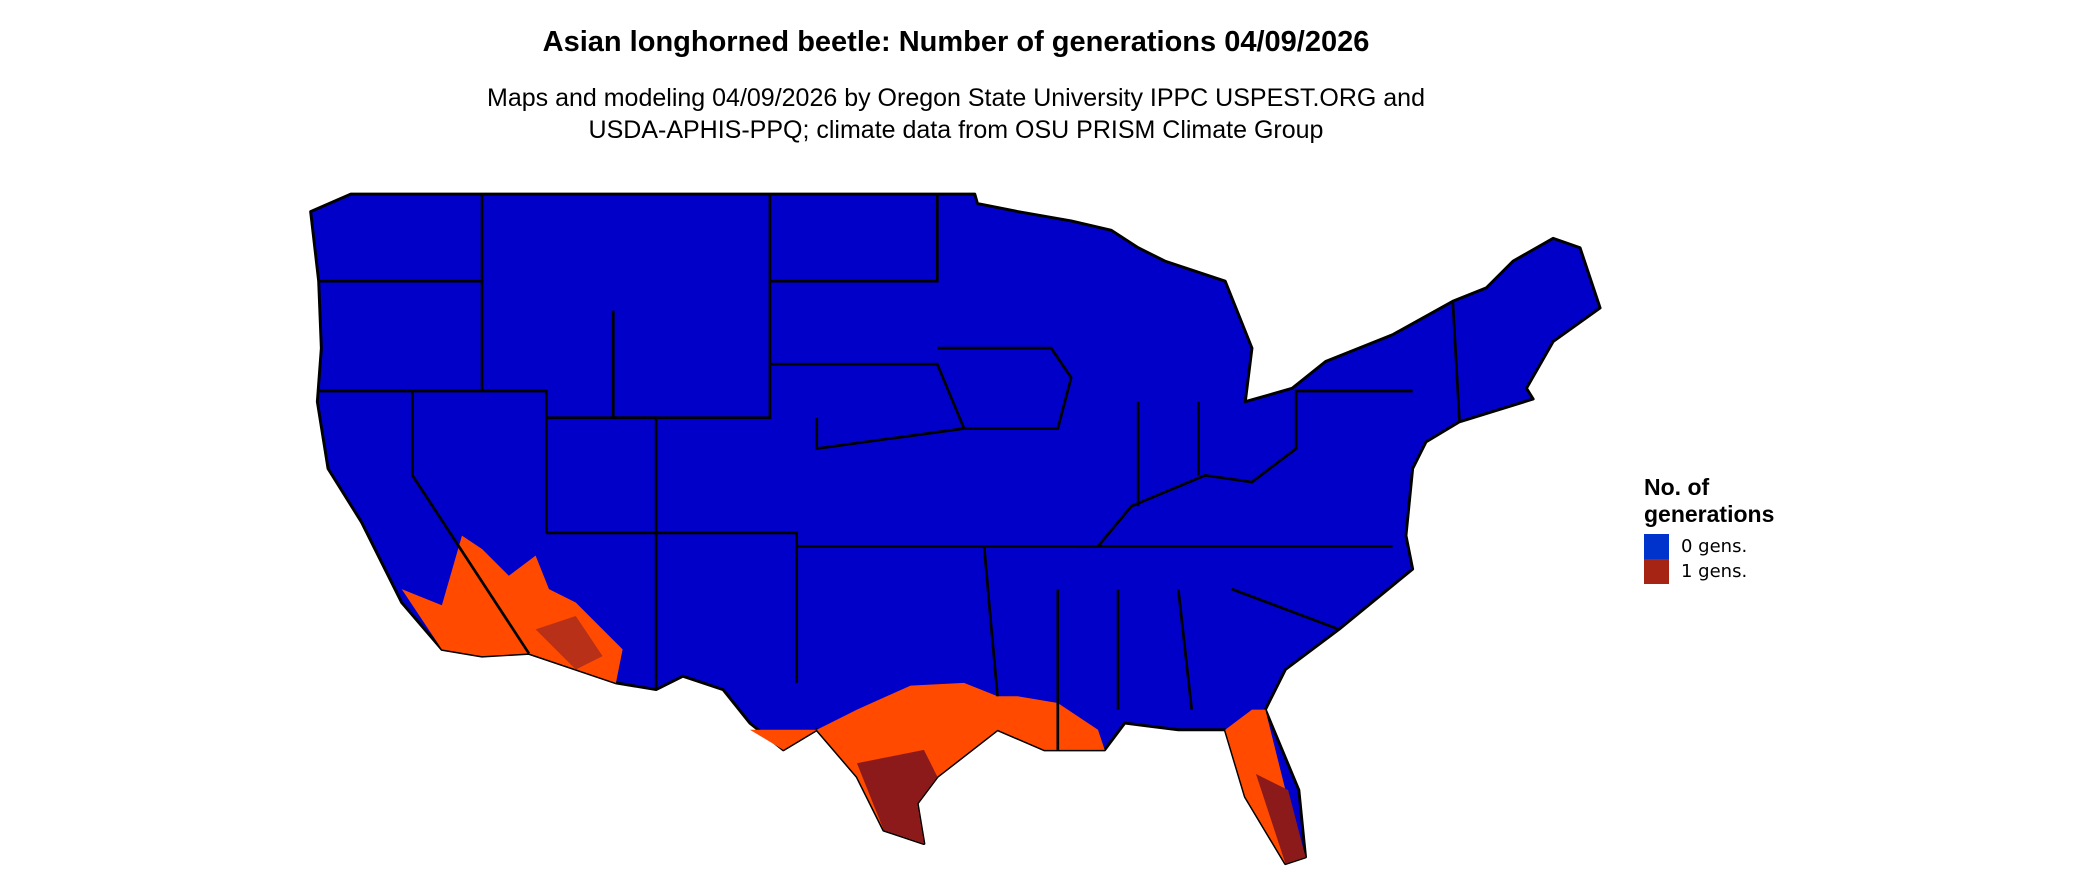 The width and height of the screenshot is (2100, 892). Describe the element at coordinates (1656, 571) in the screenshot. I see `legend-swatch-1-gens` at that location.